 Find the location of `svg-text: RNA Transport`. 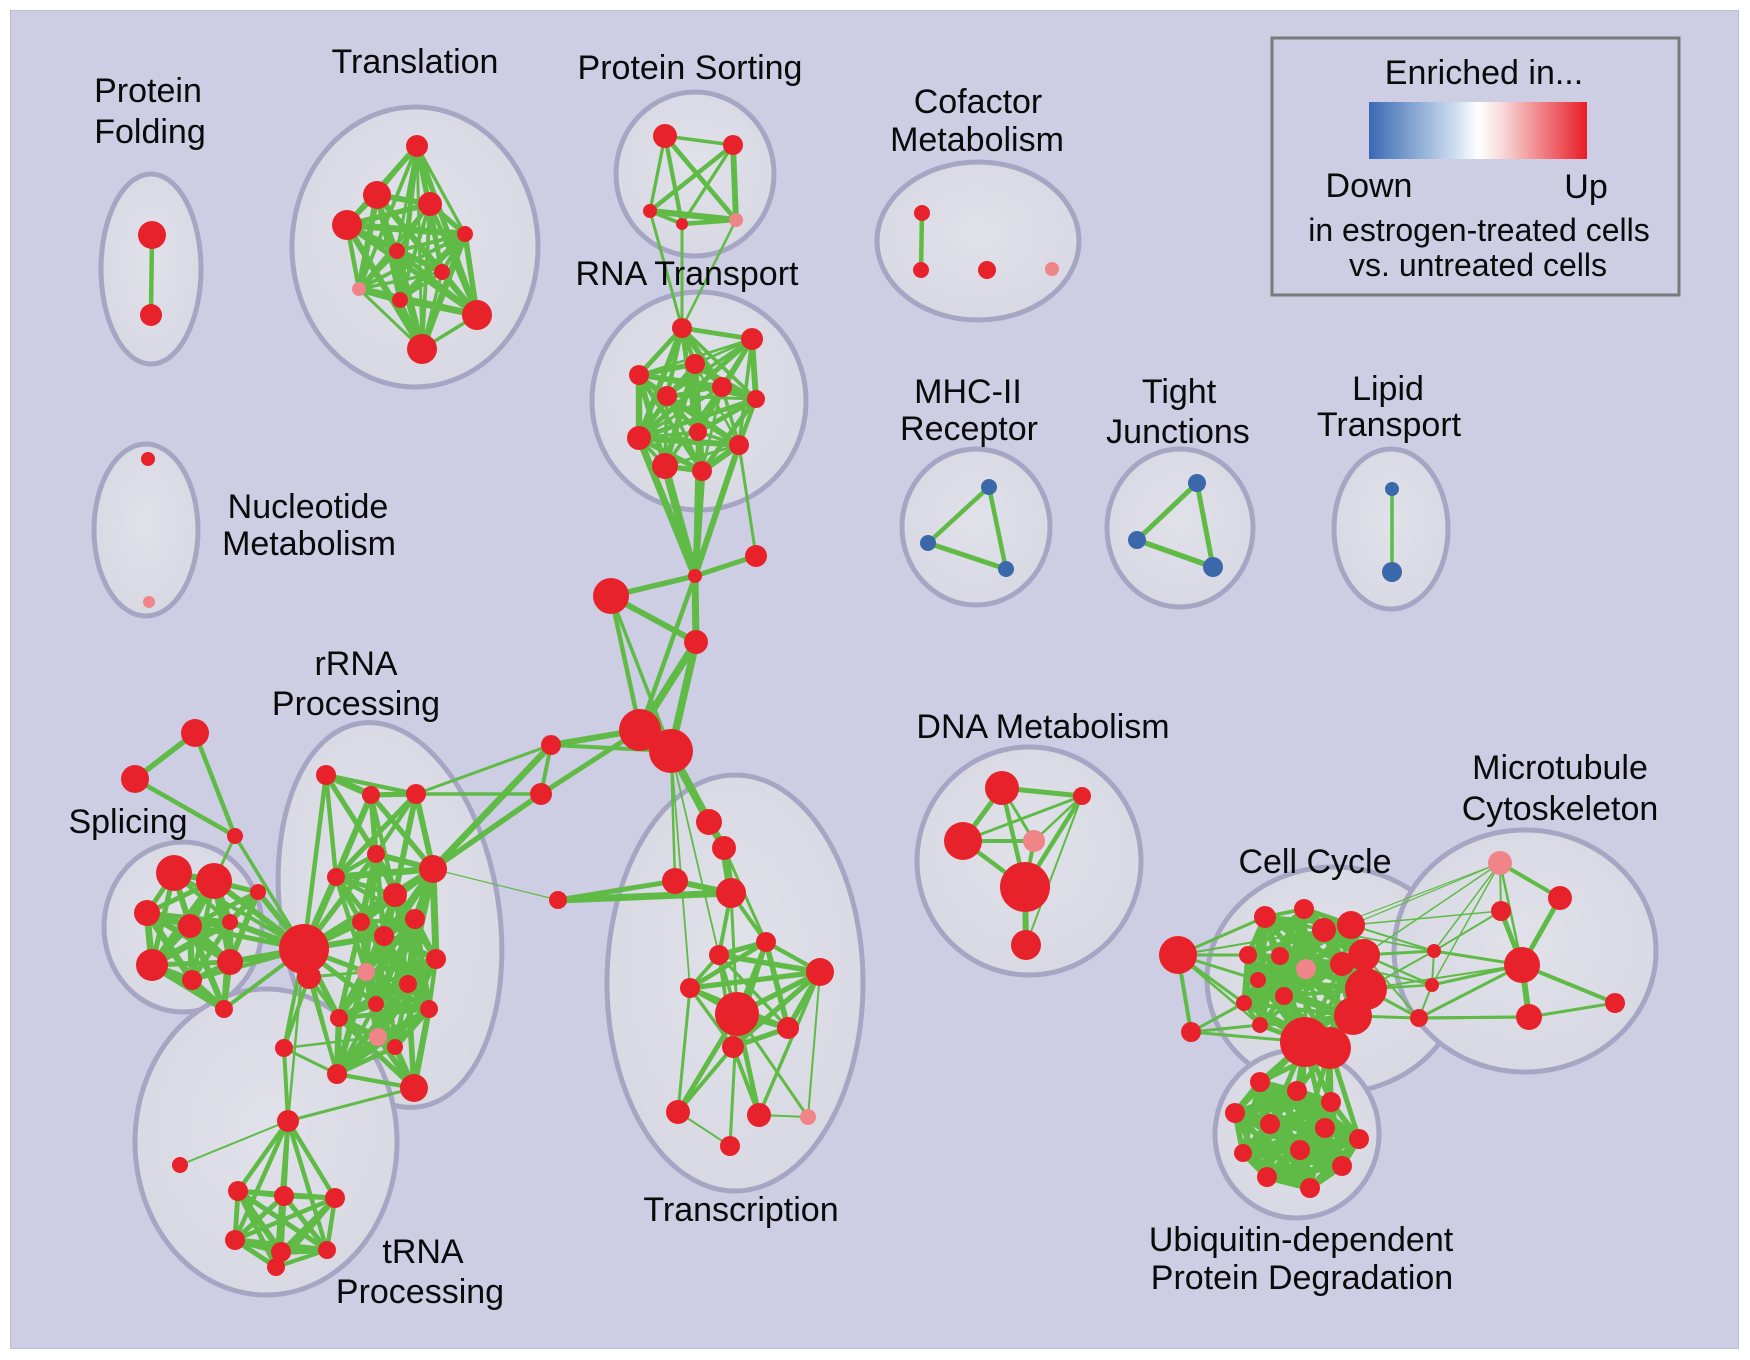

svg-text: RNA Transport is located at coordinates (688, 274).